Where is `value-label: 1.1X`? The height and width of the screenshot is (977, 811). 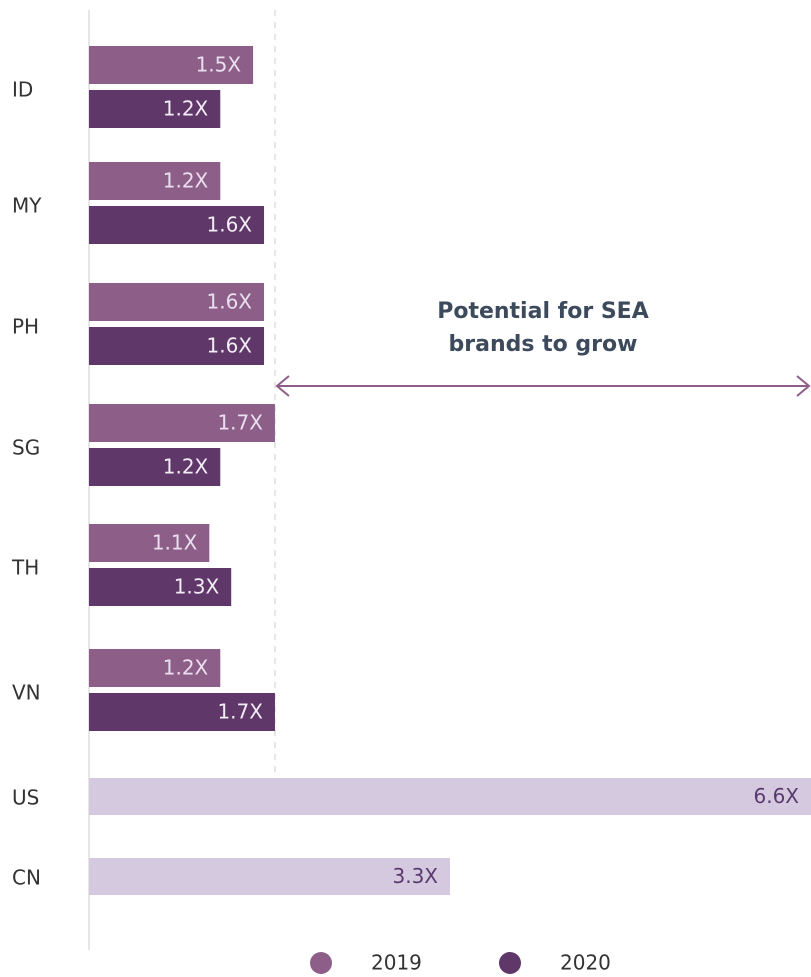
value-label: 1.1X is located at coordinates (175, 543).